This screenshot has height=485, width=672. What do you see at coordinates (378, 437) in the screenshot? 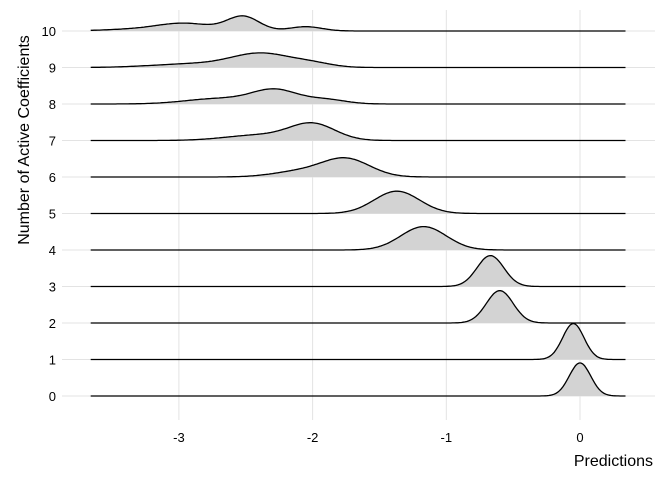
I see `x-tick-labels: -3 -2 -1 0` at bounding box center [378, 437].